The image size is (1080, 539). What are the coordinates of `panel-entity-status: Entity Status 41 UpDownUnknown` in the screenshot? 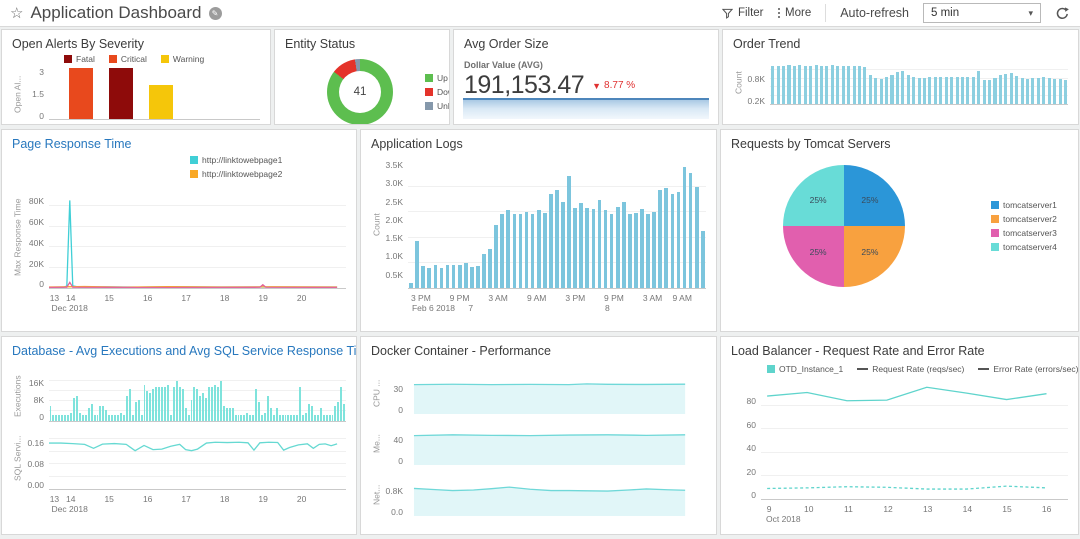 It's located at (362, 77).